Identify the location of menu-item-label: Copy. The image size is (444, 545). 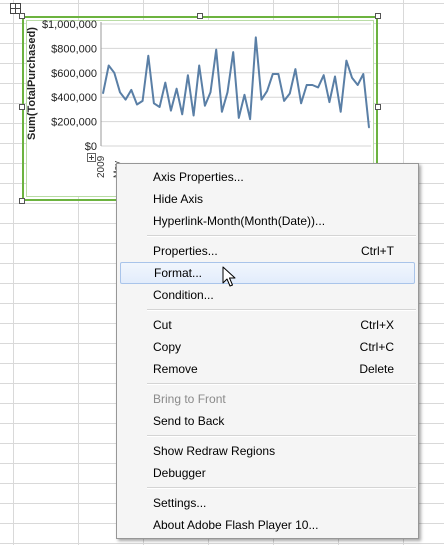
(167, 347).